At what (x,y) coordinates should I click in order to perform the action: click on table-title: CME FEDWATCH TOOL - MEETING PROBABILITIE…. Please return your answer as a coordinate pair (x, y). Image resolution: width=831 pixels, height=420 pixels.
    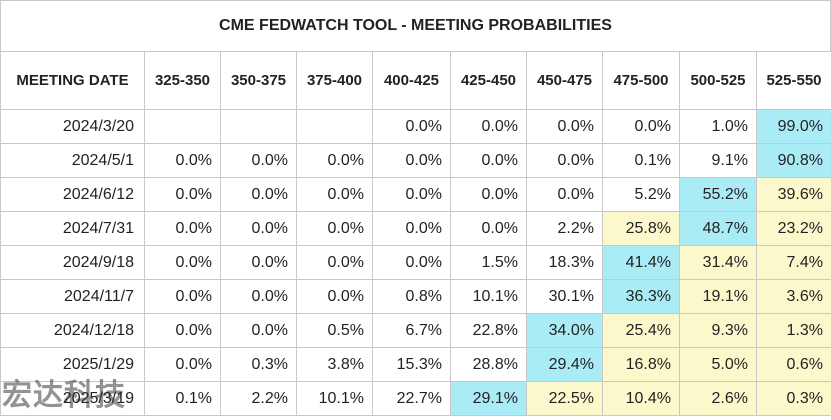
    Looking at the image, I should click on (415, 25).